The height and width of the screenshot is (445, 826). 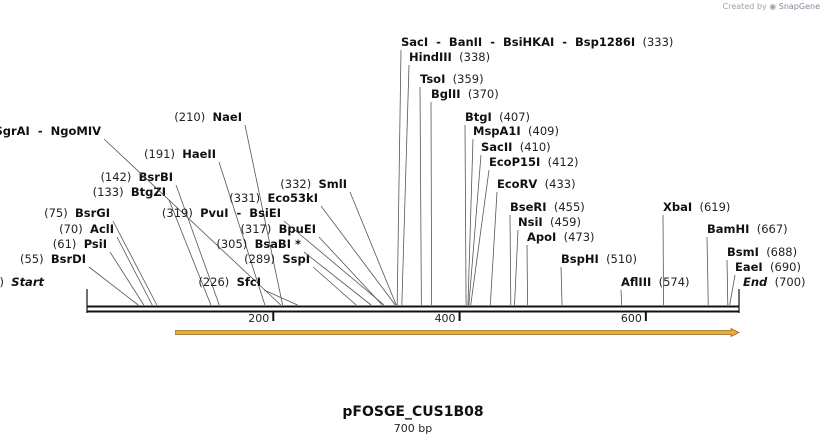 What do you see at coordinates (549, 222) in the screenshot?
I see `site-label: NsiI (459)` at bounding box center [549, 222].